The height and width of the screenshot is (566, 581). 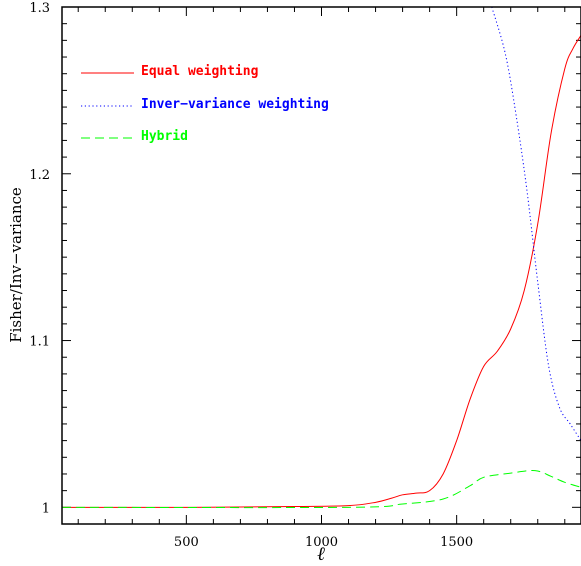 What do you see at coordinates (39, 175) in the screenshot?
I see `y-tick-label: 1.2` at bounding box center [39, 175].